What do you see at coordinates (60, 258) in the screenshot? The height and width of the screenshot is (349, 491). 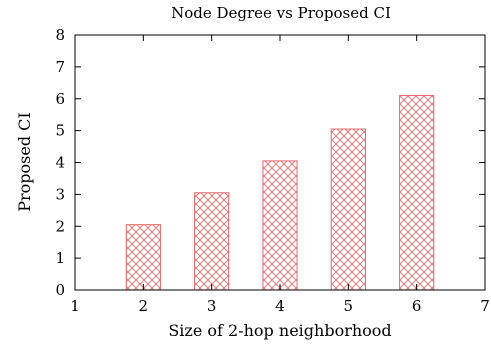 I see `y-tick-label: 1` at bounding box center [60, 258].